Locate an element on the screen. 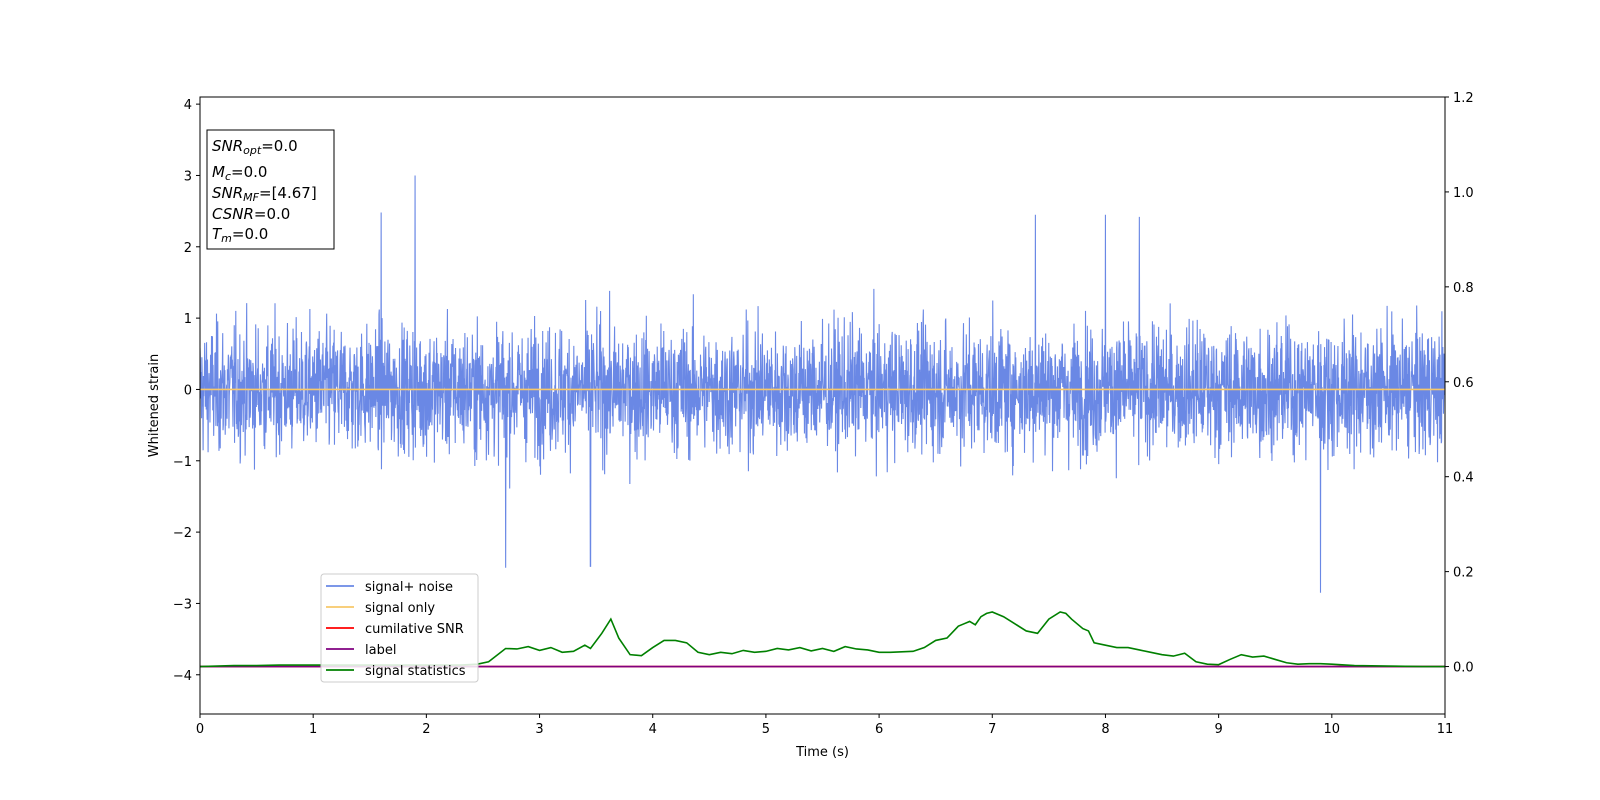 This screenshot has width=1600, height=800. x-tick-label: 8 is located at coordinates (1105, 729).